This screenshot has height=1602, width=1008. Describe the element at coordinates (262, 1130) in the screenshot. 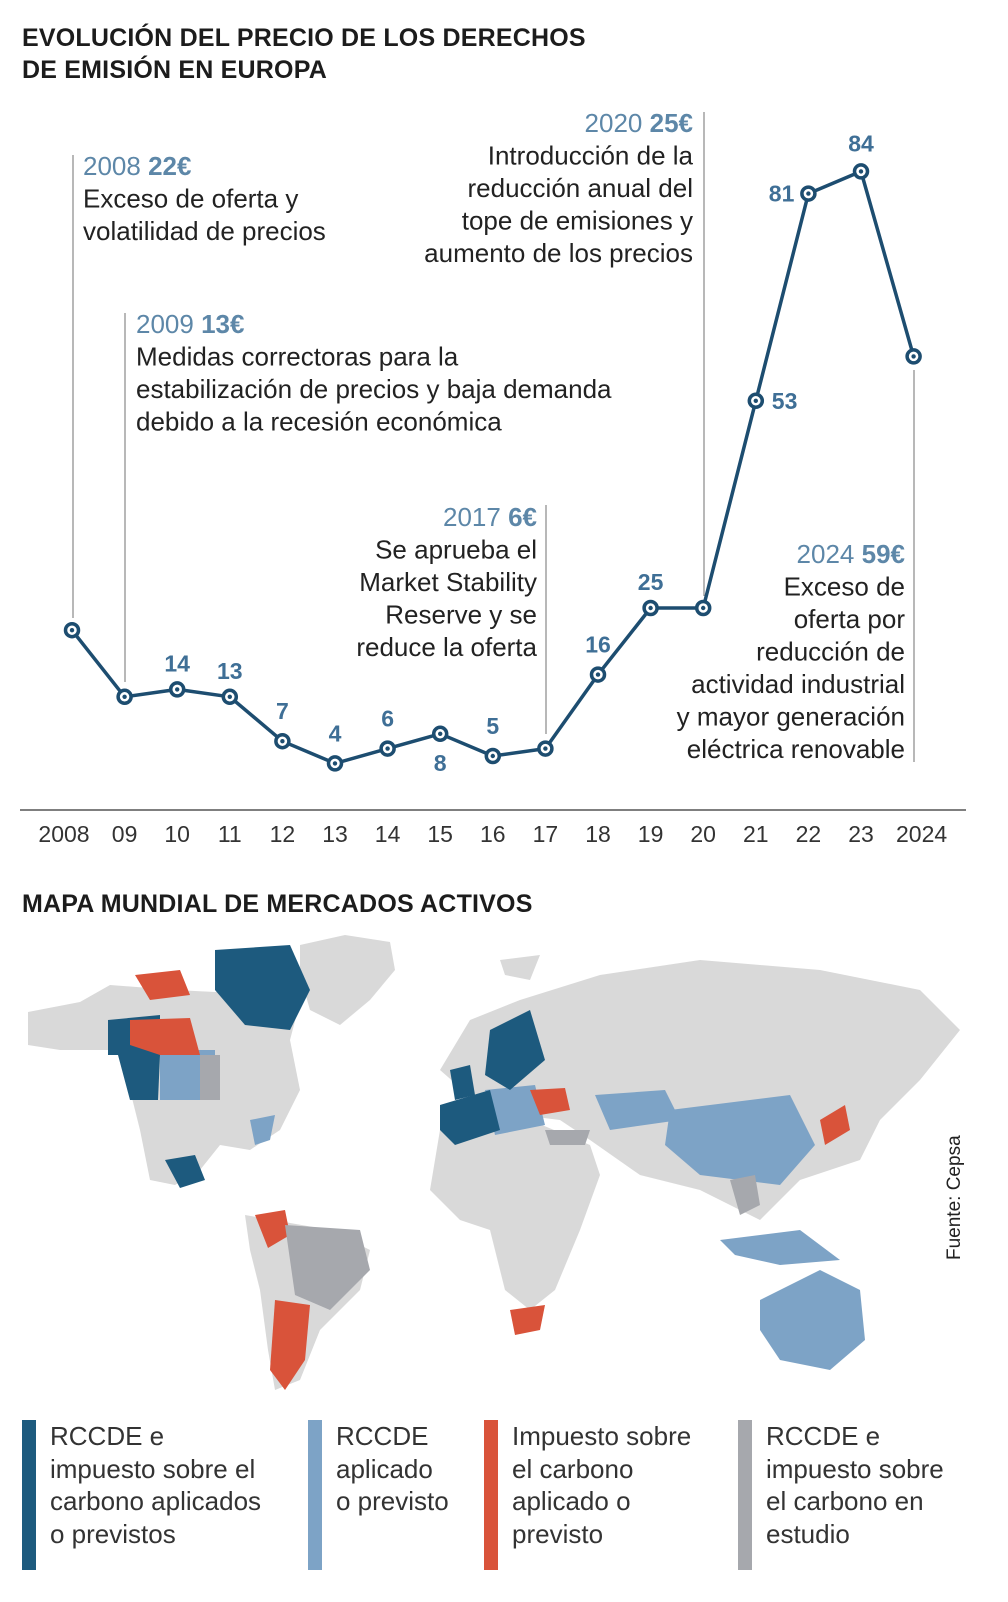

I see `region-us-northeast` at that location.